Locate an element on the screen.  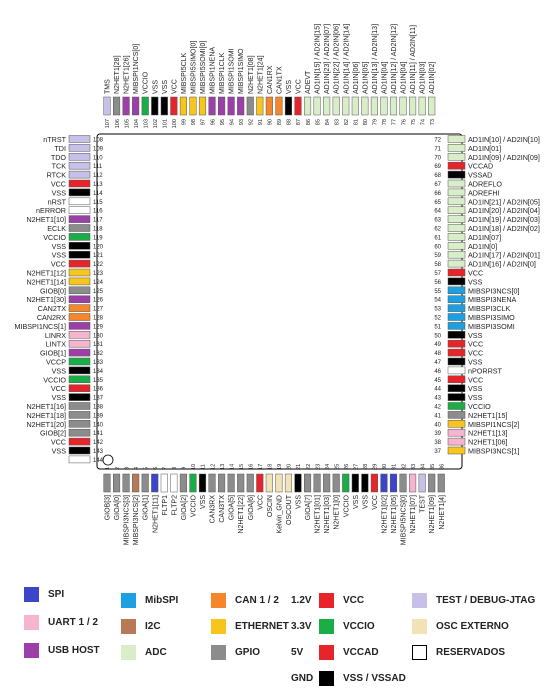
pin-53-number: 53 is located at coordinates (437, 310).